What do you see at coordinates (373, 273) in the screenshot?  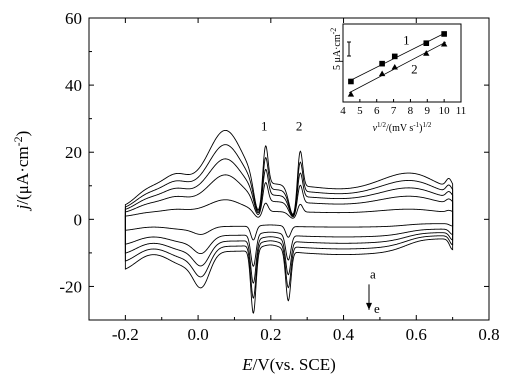 I see `arrow-label-a: a` at bounding box center [373, 273].